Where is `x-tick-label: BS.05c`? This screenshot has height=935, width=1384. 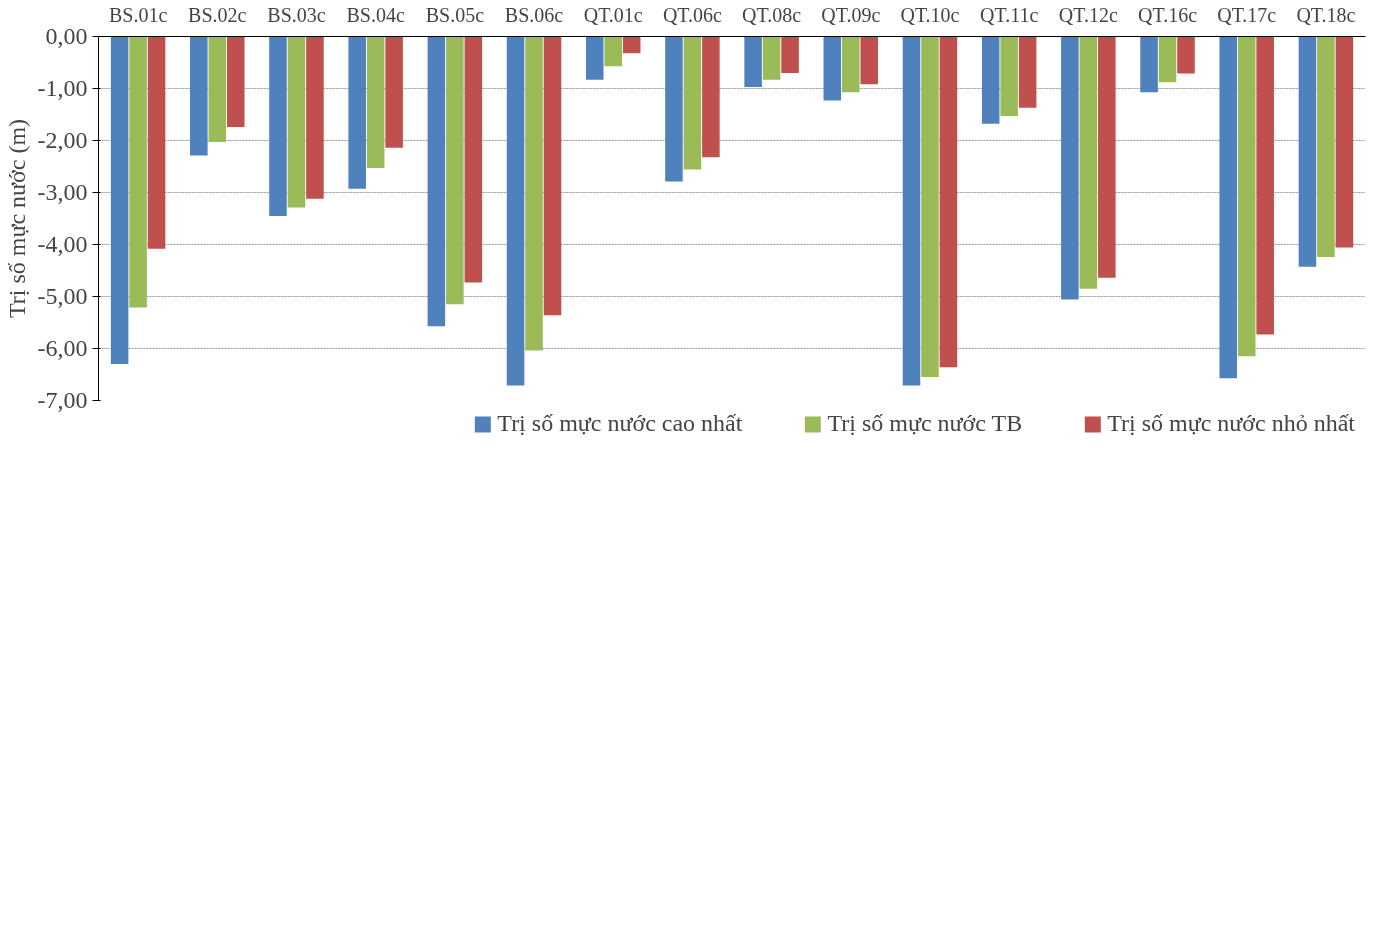
x-tick-label: BS.05c is located at coordinates (455, 14).